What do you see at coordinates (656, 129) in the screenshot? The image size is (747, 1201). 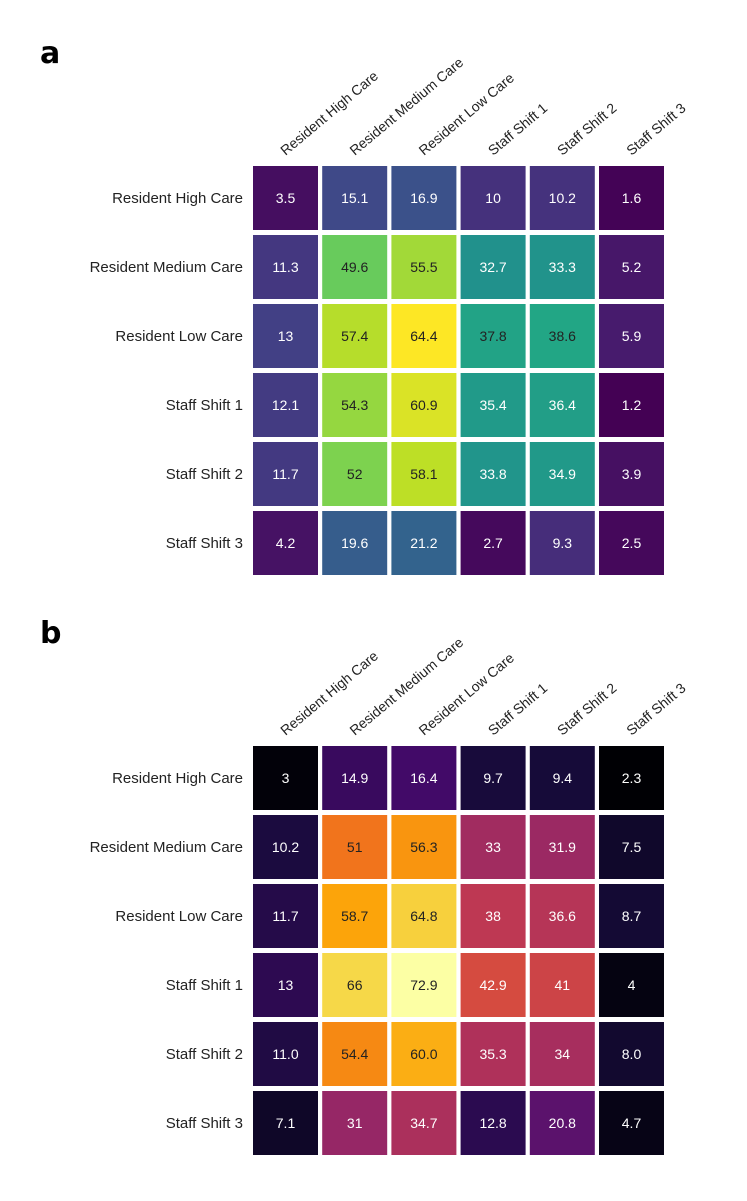 I see `column-label: Staff Shift 3` at bounding box center [656, 129].